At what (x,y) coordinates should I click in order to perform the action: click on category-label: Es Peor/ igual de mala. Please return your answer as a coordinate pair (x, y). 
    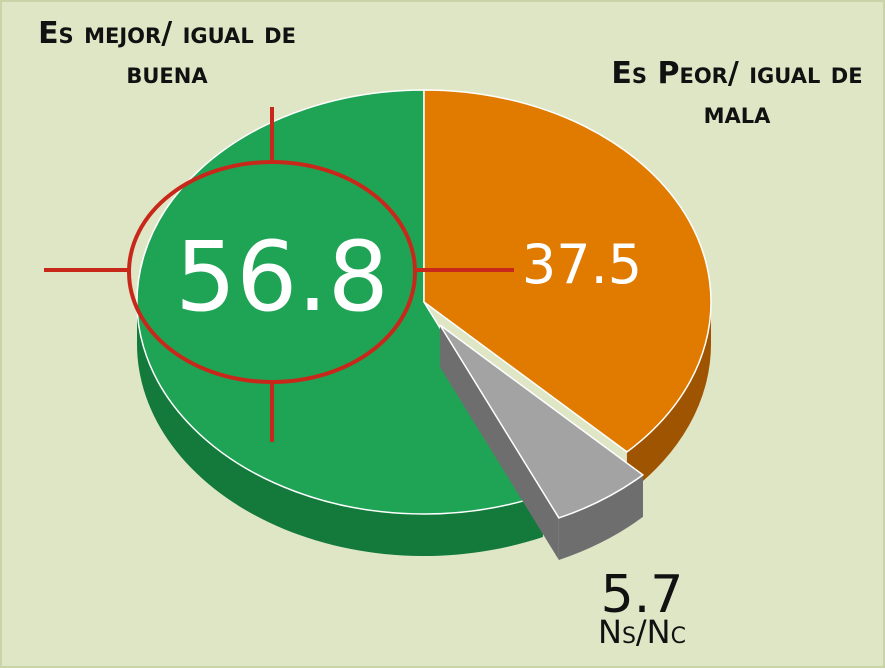
    Looking at the image, I should click on (737, 93).